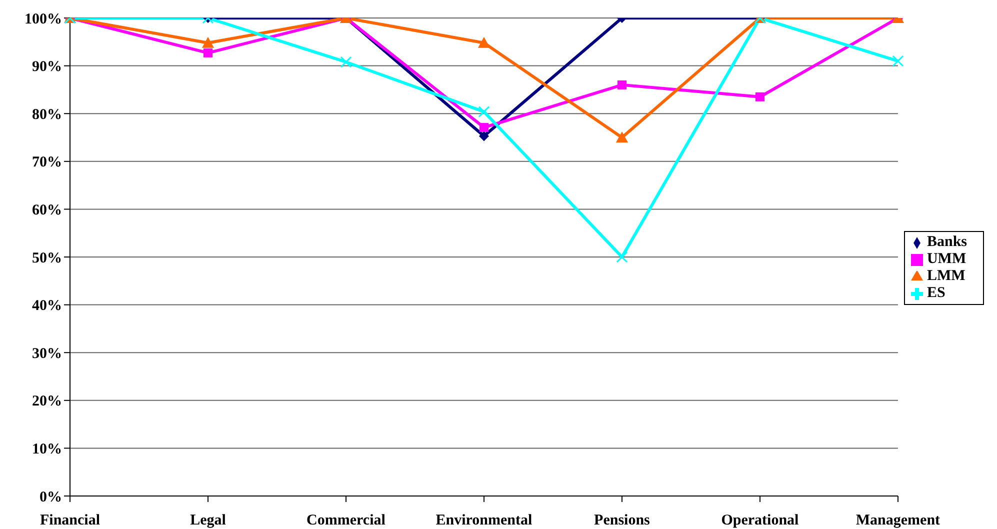 The width and height of the screenshot is (997, 529). Describe the element at coordinates (47, 354) in the screenshot. I see `y-tick-label: 30%` at that location.